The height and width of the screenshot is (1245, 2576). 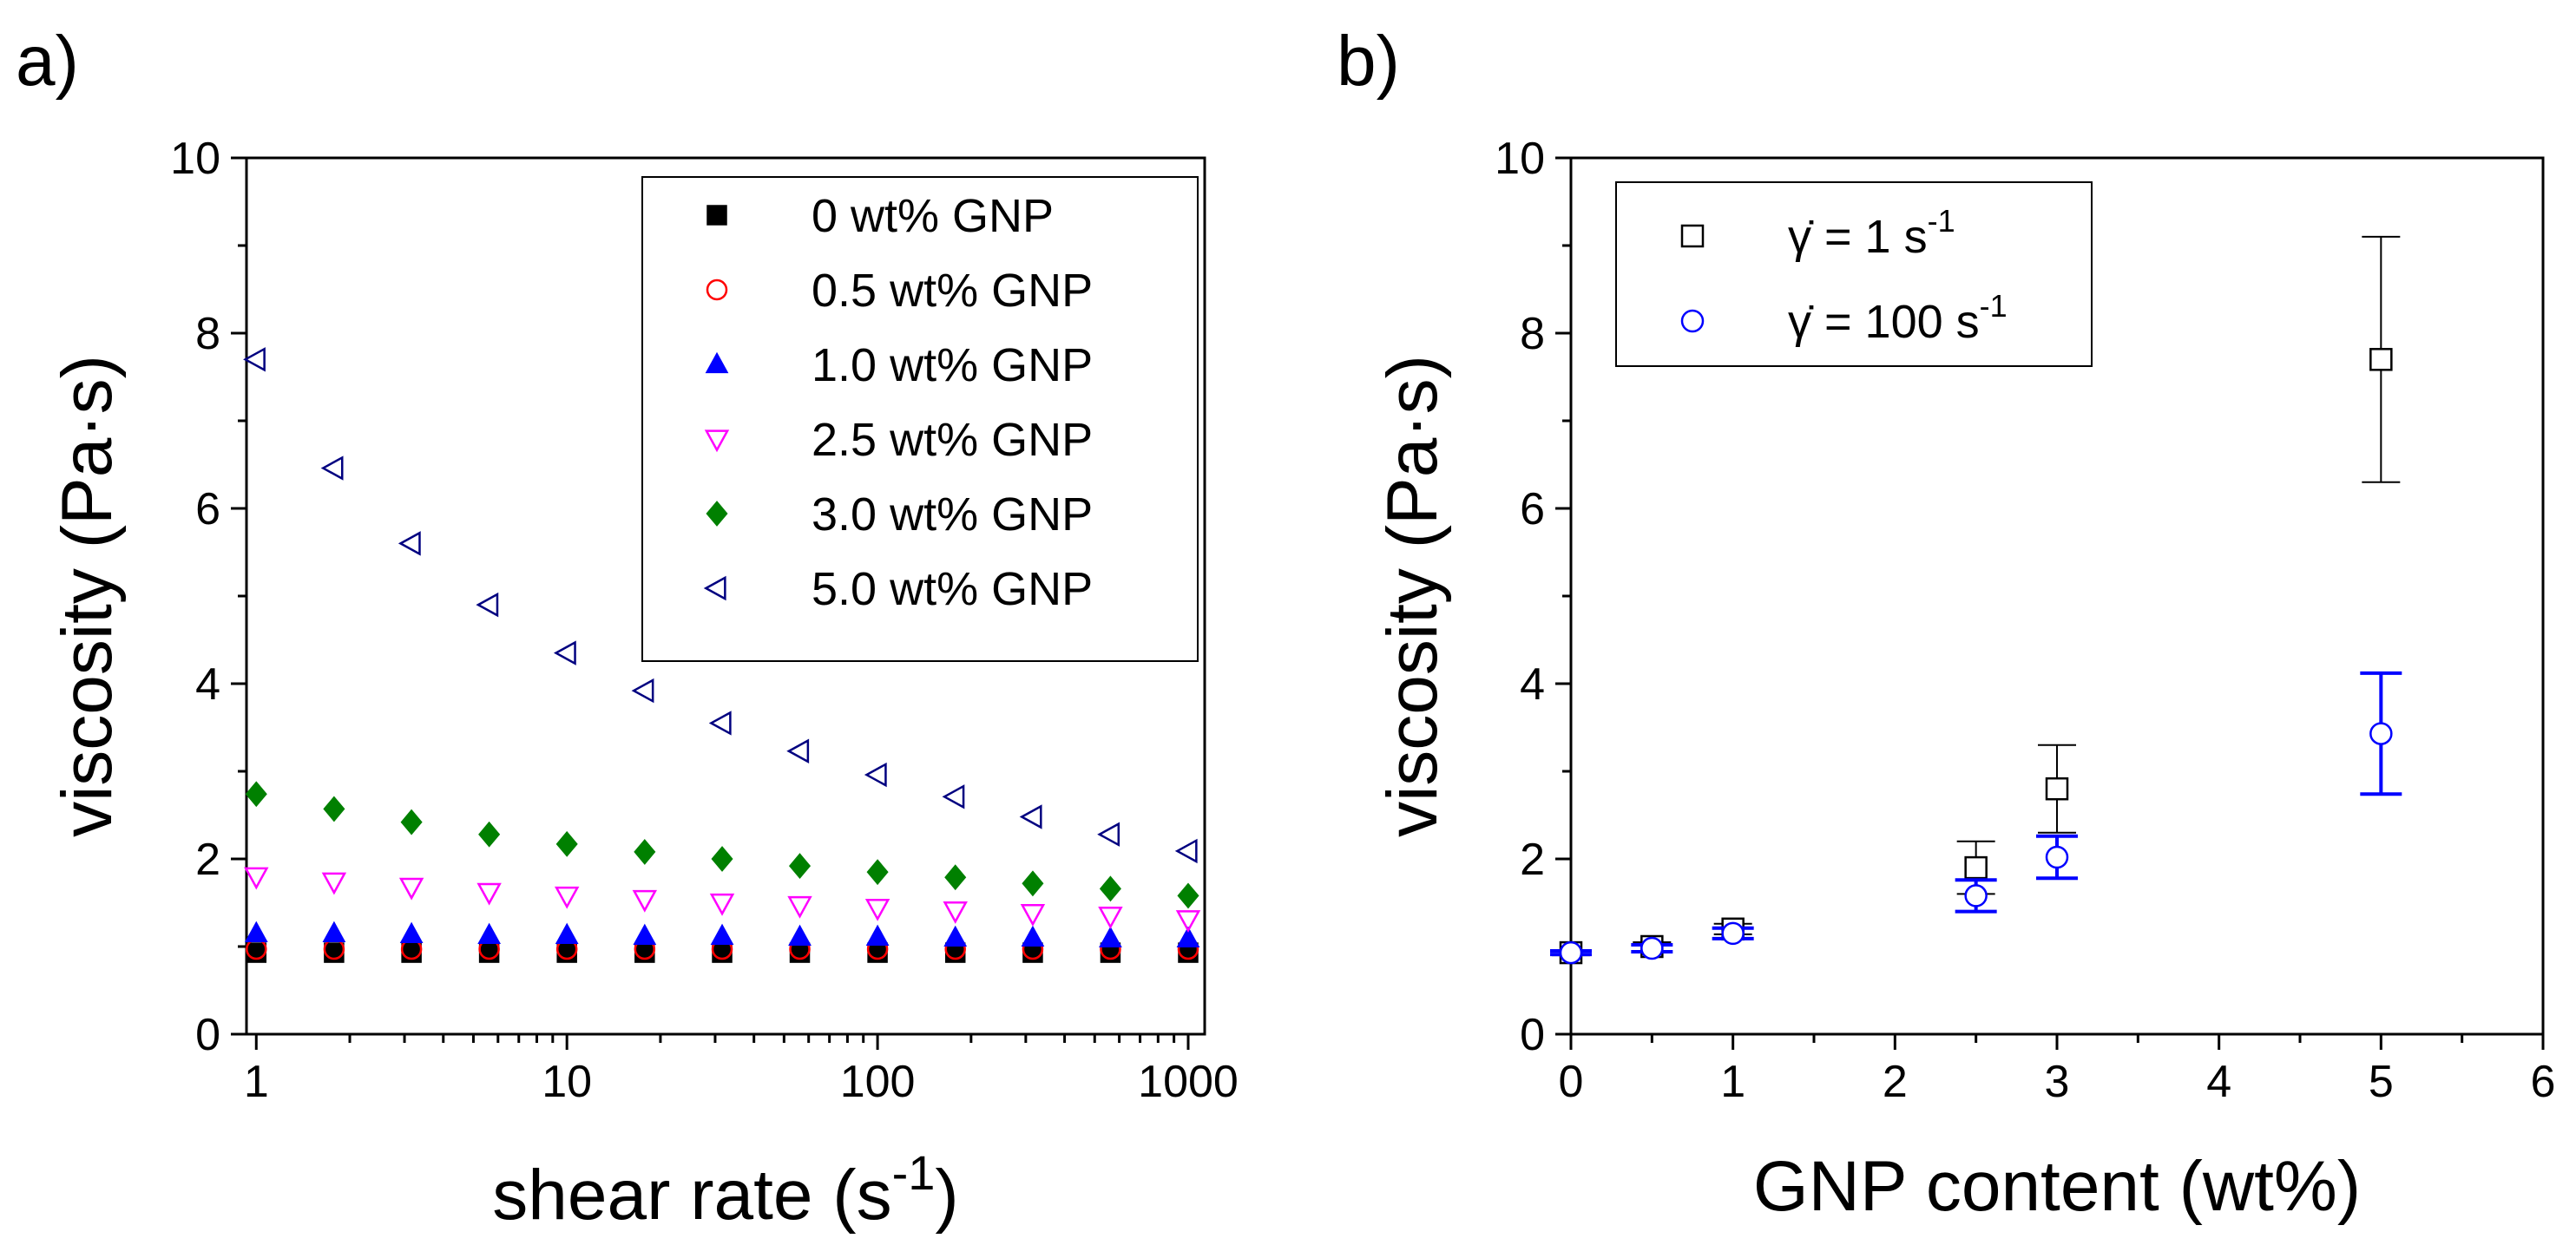 I want to click on panel-b-legend-marker-shape, so click(x=1692, y=236).